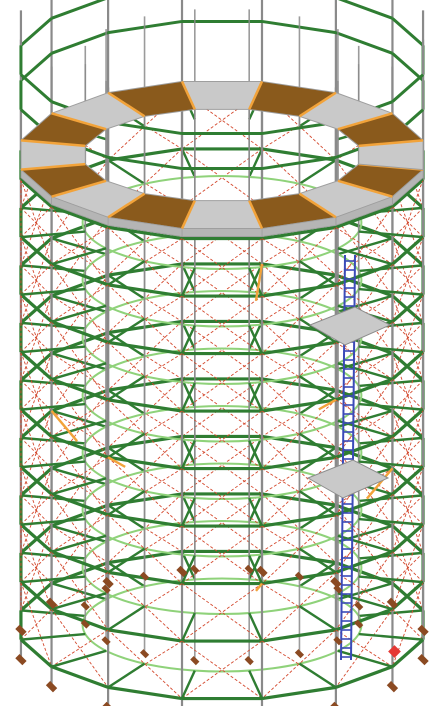  I want to click on stair-tower, so click(349, 457).